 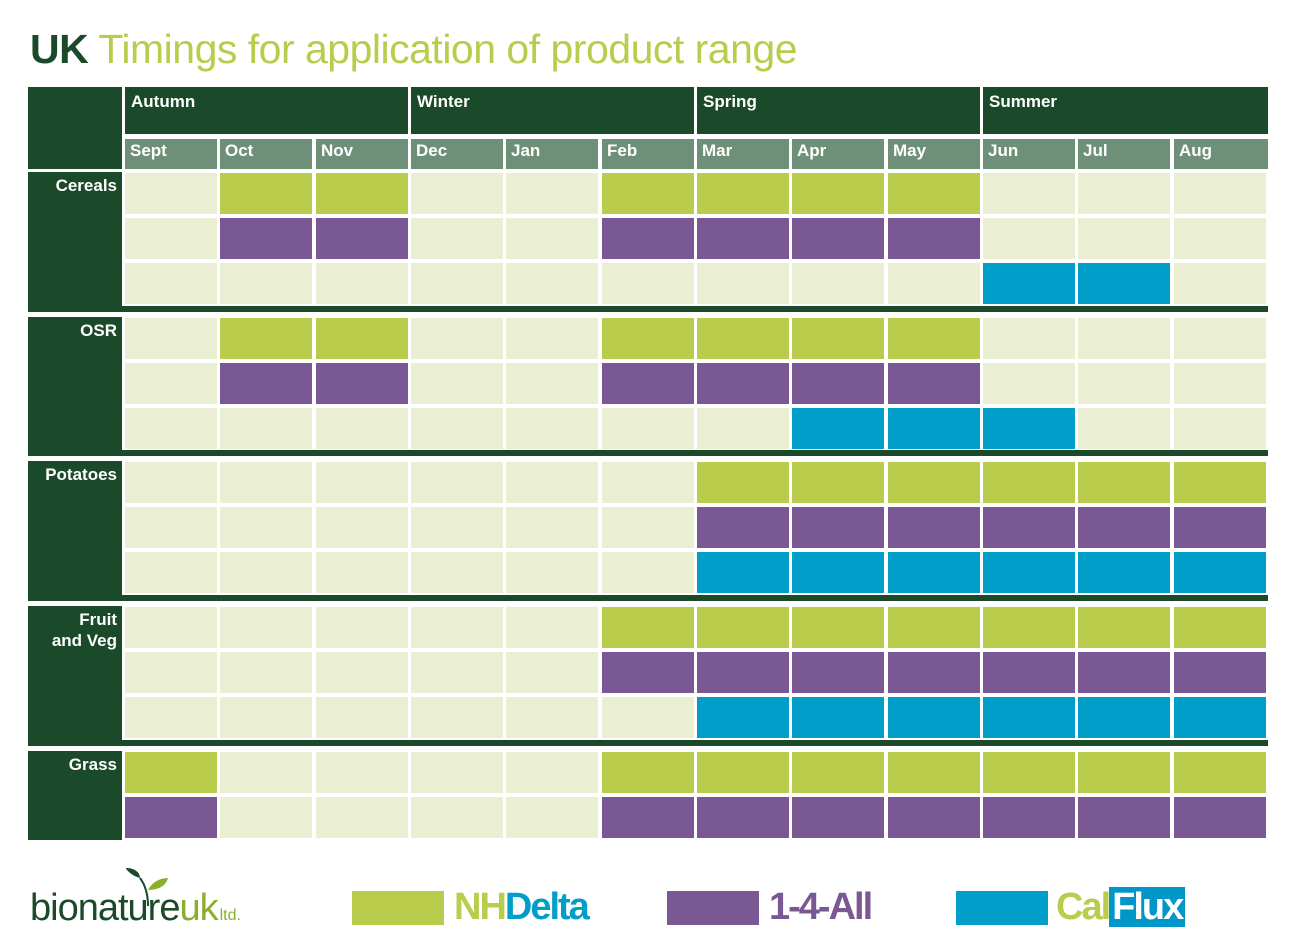 What do you see at coordinates (1121, 907) in the screenshot?
I see `legend-label-calflux: CalFlux` at bounding box center [1121, 907].